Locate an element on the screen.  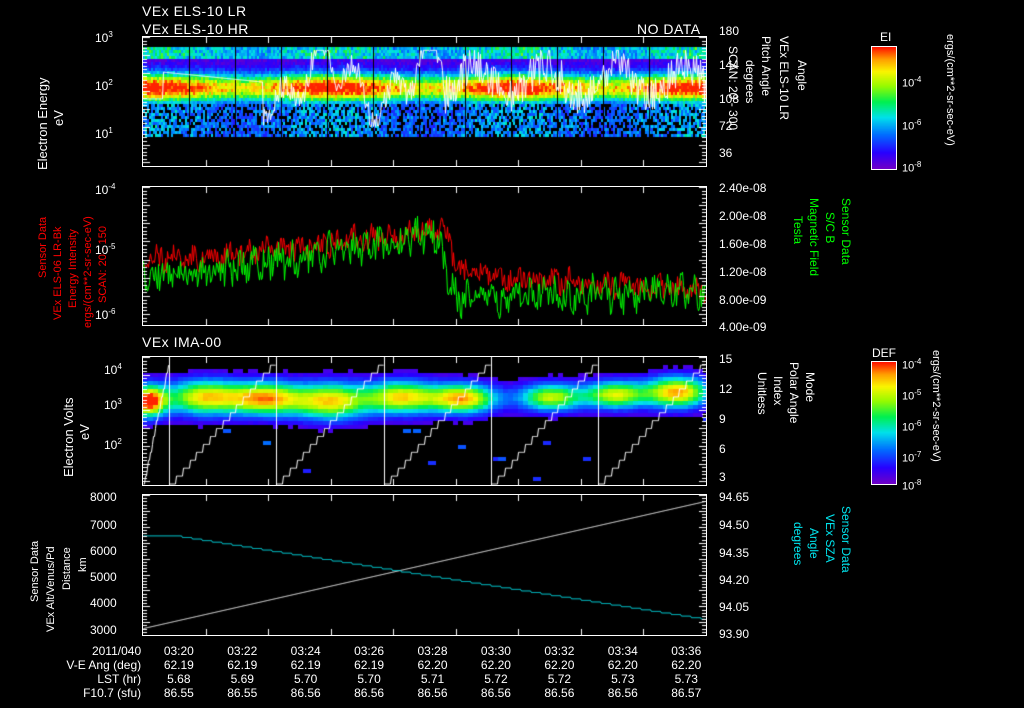
panel4-ytick-right-2: 94.50 is located at coordinates (734, 525).